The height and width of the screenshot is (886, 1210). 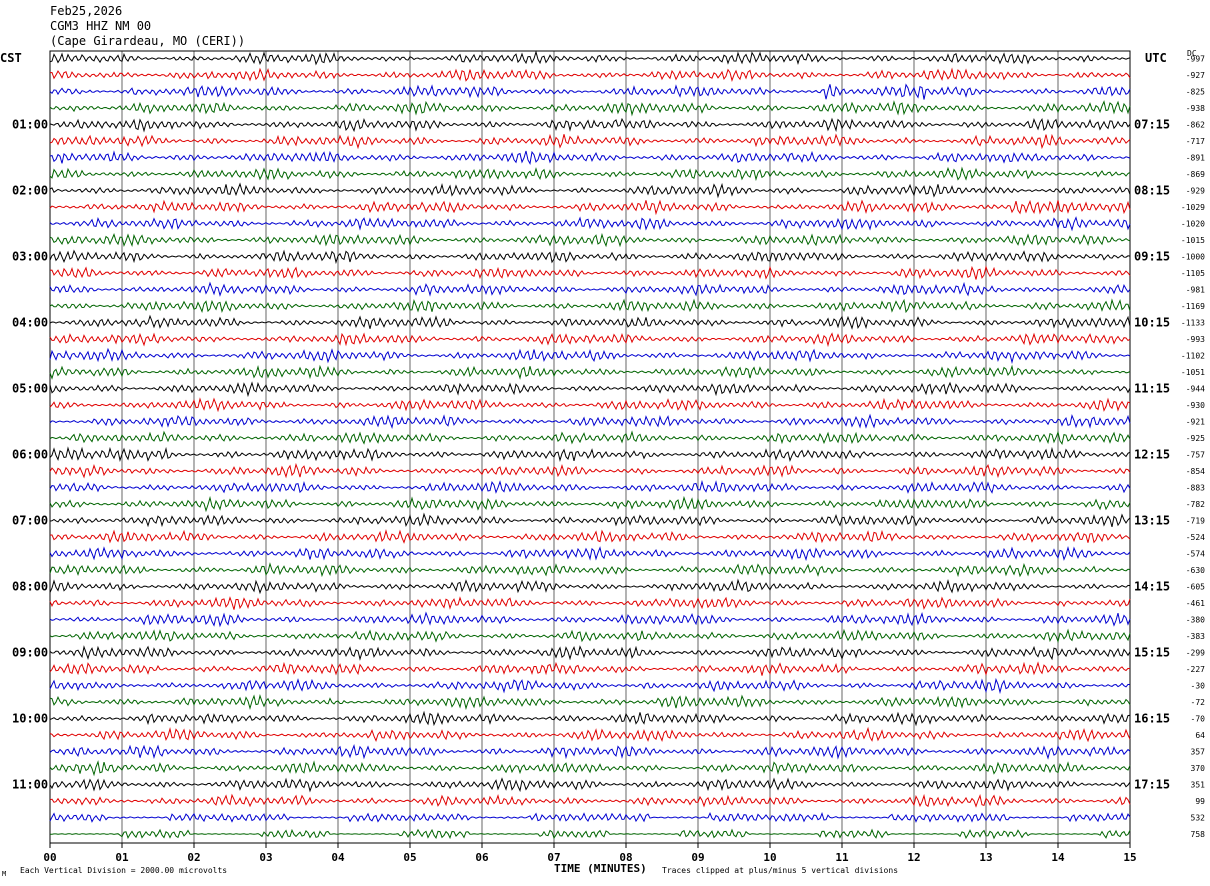 What do you see at coordinates (1195, 653) in the screenshot?
I see `dc-offset-label: -299` at bounding box center [1195, 653].